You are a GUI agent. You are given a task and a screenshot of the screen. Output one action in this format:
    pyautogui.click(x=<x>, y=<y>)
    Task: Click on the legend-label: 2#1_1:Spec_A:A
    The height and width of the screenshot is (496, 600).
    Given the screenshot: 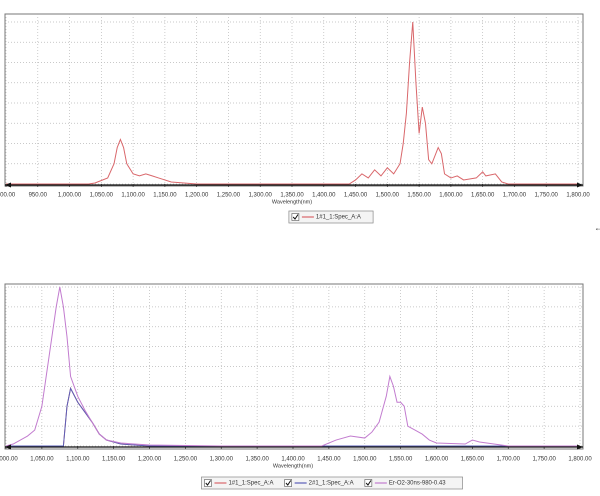 What is the action you would take?
    pyautogui.click(x=331, y=484)
    